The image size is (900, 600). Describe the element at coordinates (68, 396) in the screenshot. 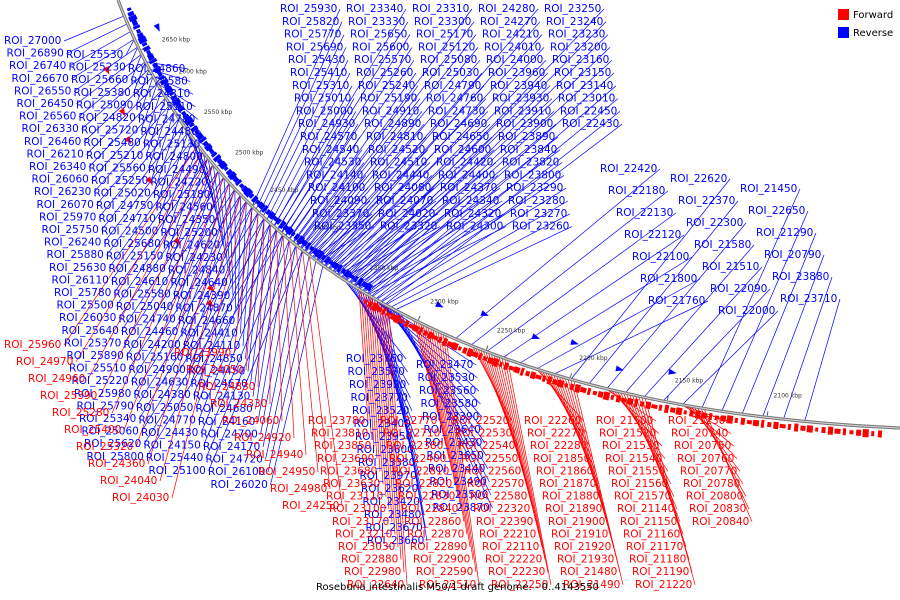

I see `forward-feature-label: ROI_25390` at that location.